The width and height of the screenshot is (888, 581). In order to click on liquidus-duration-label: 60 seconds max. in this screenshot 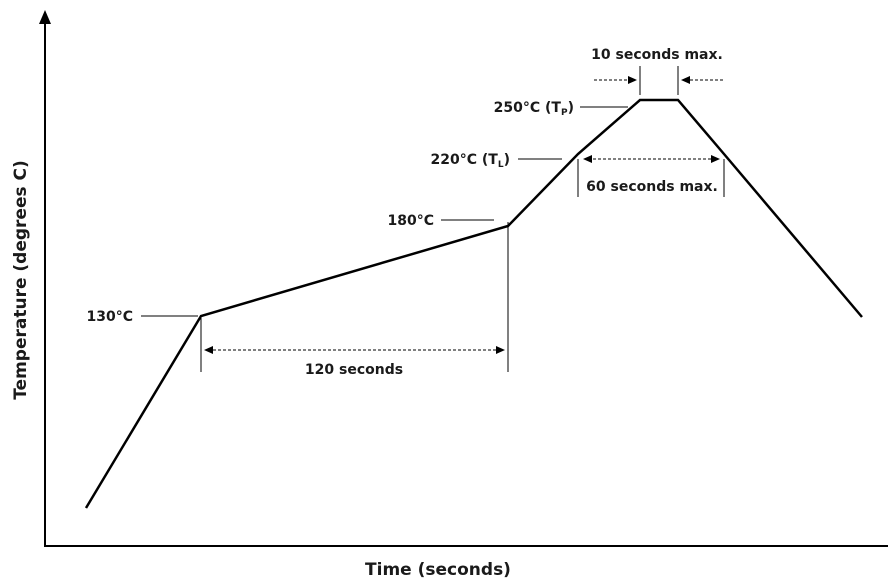, I will do `click(652, 187)`.